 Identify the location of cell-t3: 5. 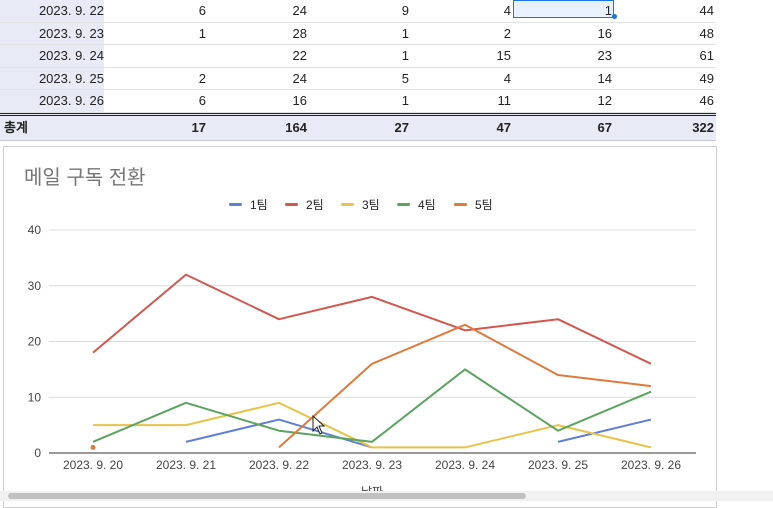
(405, 78).